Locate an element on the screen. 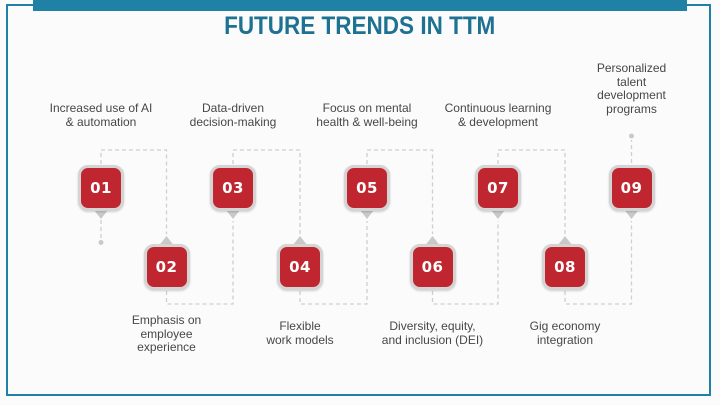  step-01-label: Increased use of AI & automation is located at coordinates (101, 115).